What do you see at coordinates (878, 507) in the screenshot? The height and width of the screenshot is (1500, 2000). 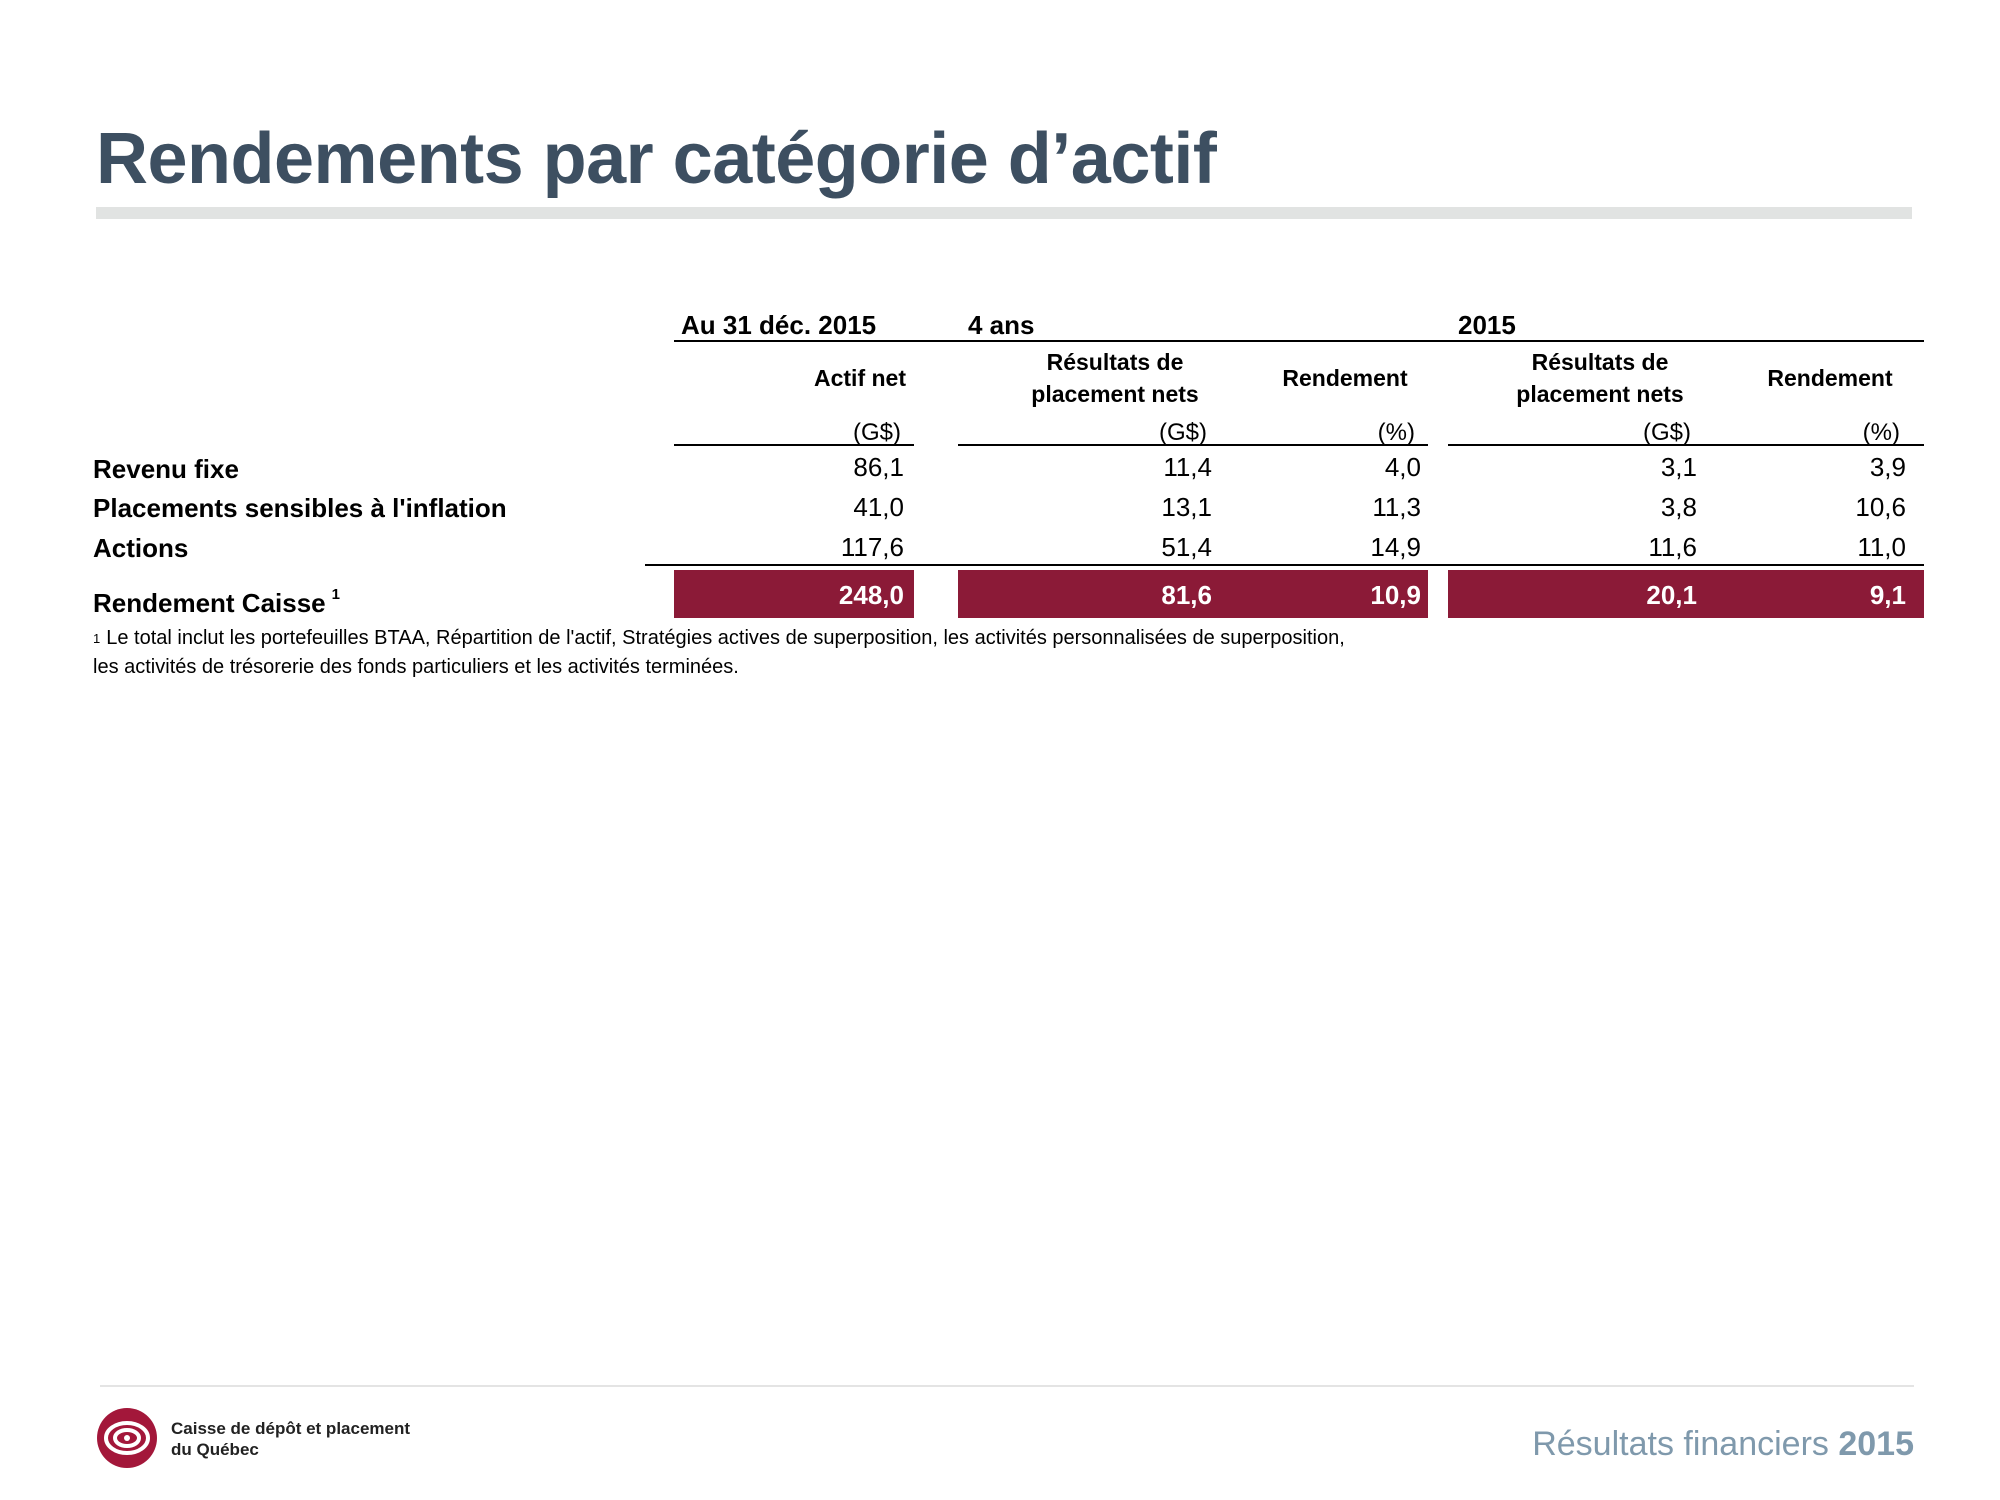 I see `cell-actif-net: 41,0` at bounding box center [878, 507].